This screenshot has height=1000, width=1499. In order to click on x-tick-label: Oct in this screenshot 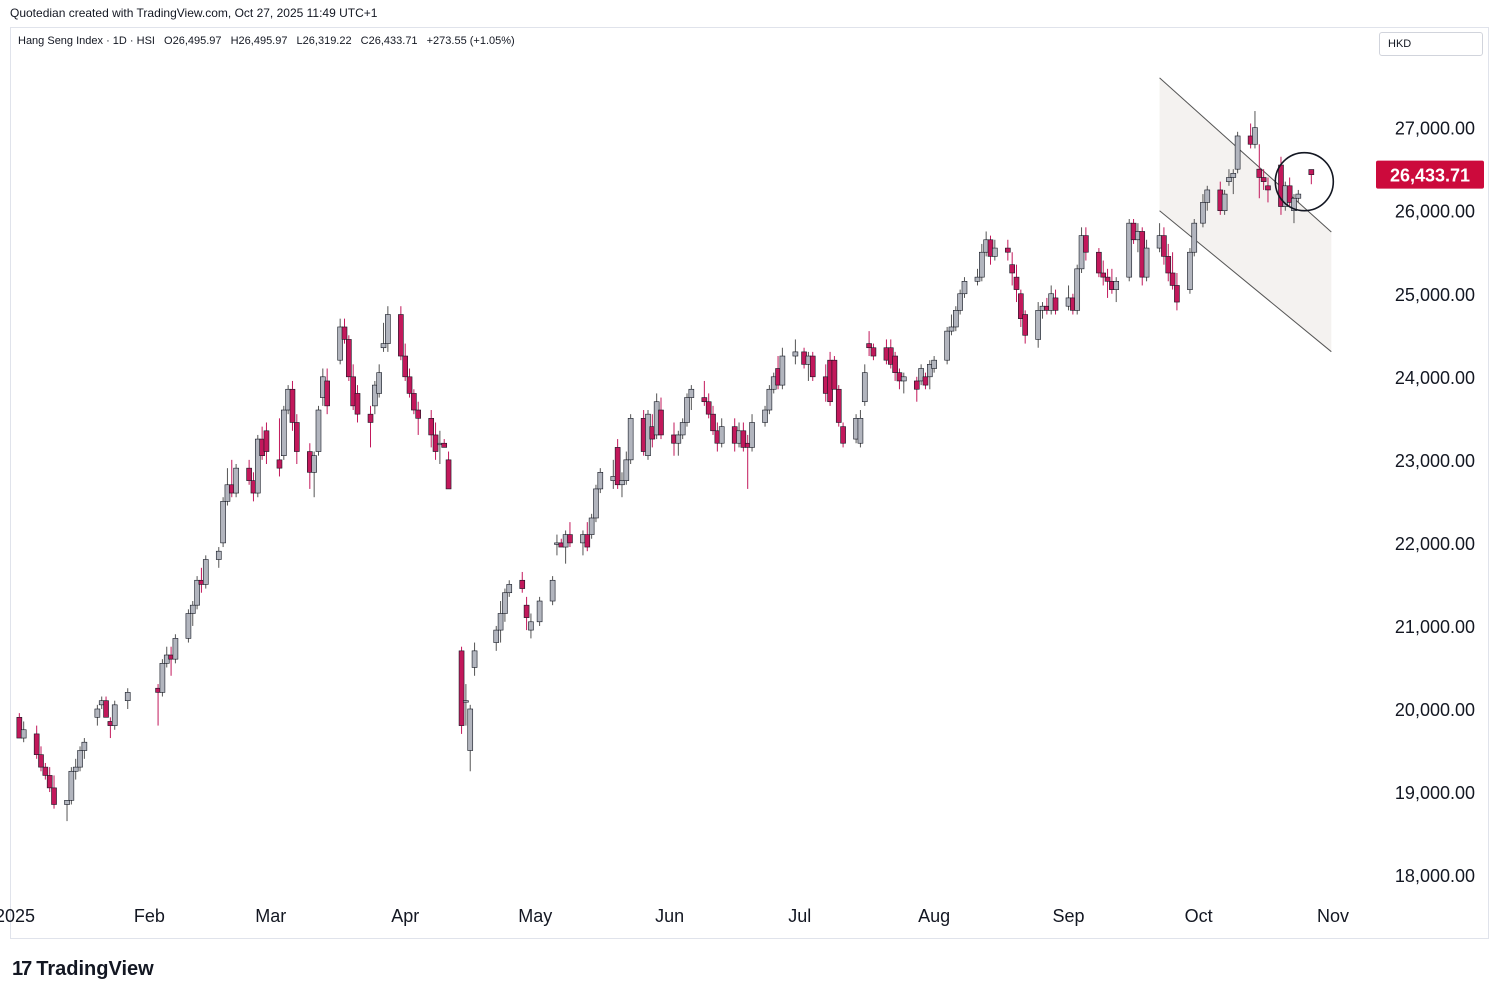, I will do `click(1199, 916)`.